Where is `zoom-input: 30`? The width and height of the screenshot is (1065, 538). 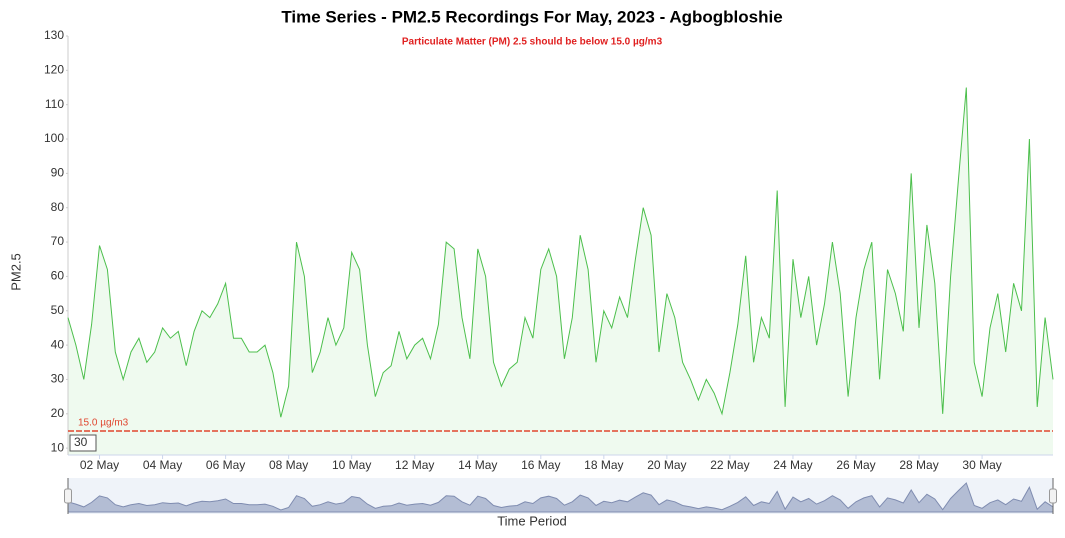 zoom-input: 30 is located at coordinates (81, 442).